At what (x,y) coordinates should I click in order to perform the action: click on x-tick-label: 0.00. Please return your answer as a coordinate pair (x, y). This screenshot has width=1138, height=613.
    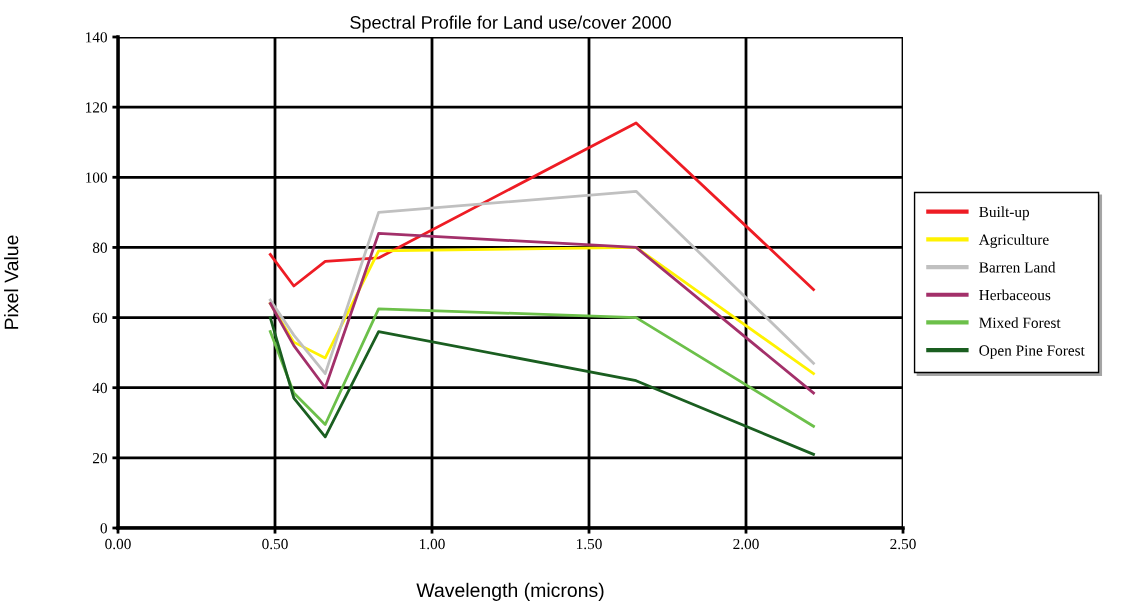
    Looking at the image, I should click on (118, 544).